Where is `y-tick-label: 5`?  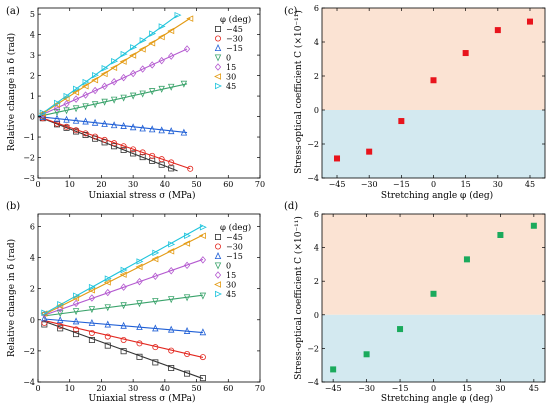 y-tick-label: 5 is located at coordinates (32, 14).